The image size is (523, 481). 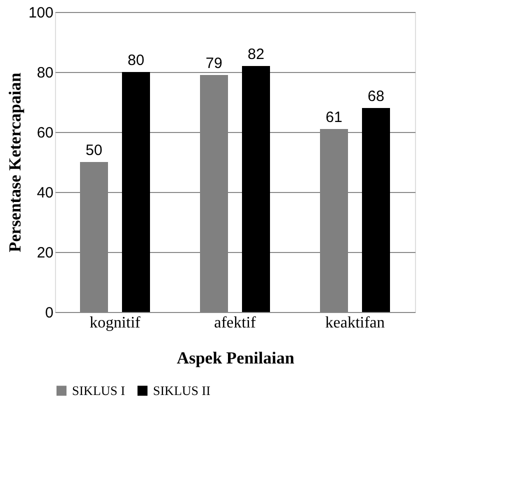 What do you see at coordinates (94, 150) in the screenshot?
I see `data-label: 50` at bounding box center [94, 150].